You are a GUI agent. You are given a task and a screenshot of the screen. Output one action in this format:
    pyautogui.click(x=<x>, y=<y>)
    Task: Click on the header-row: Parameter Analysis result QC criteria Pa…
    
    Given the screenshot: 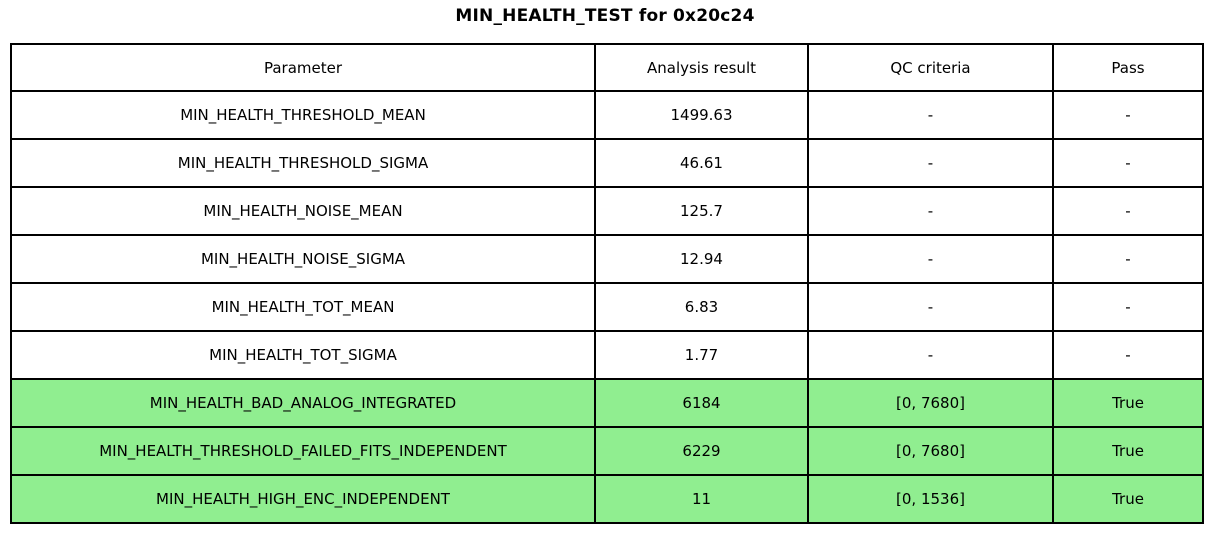 What is the action you would take?
    pyautogui.click(x=607, y=67)
    